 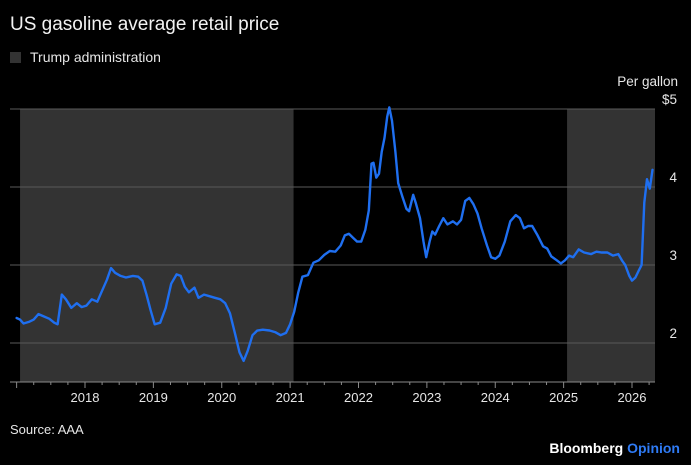 What do you see at coordinates (632, 397) in the screenshot?
I see `x-tick-label-2026: 2026` at bounding box center [632, 397].